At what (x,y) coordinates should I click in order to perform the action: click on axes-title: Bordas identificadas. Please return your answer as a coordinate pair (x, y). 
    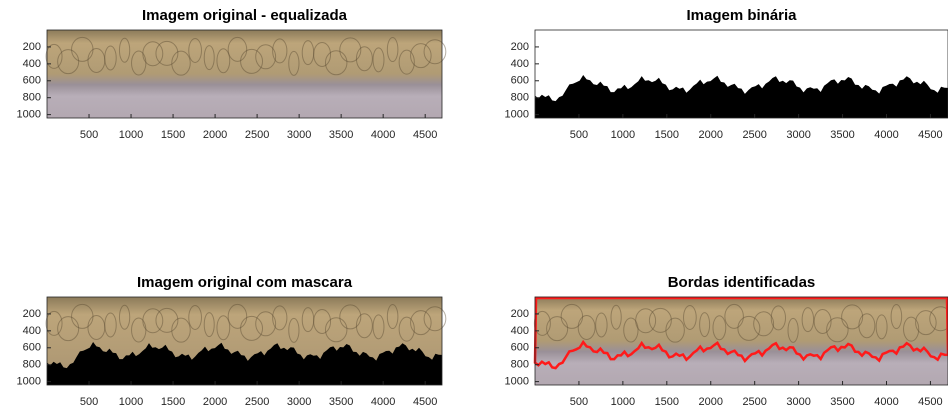
    Looking at the image, I should click on (742, 282).